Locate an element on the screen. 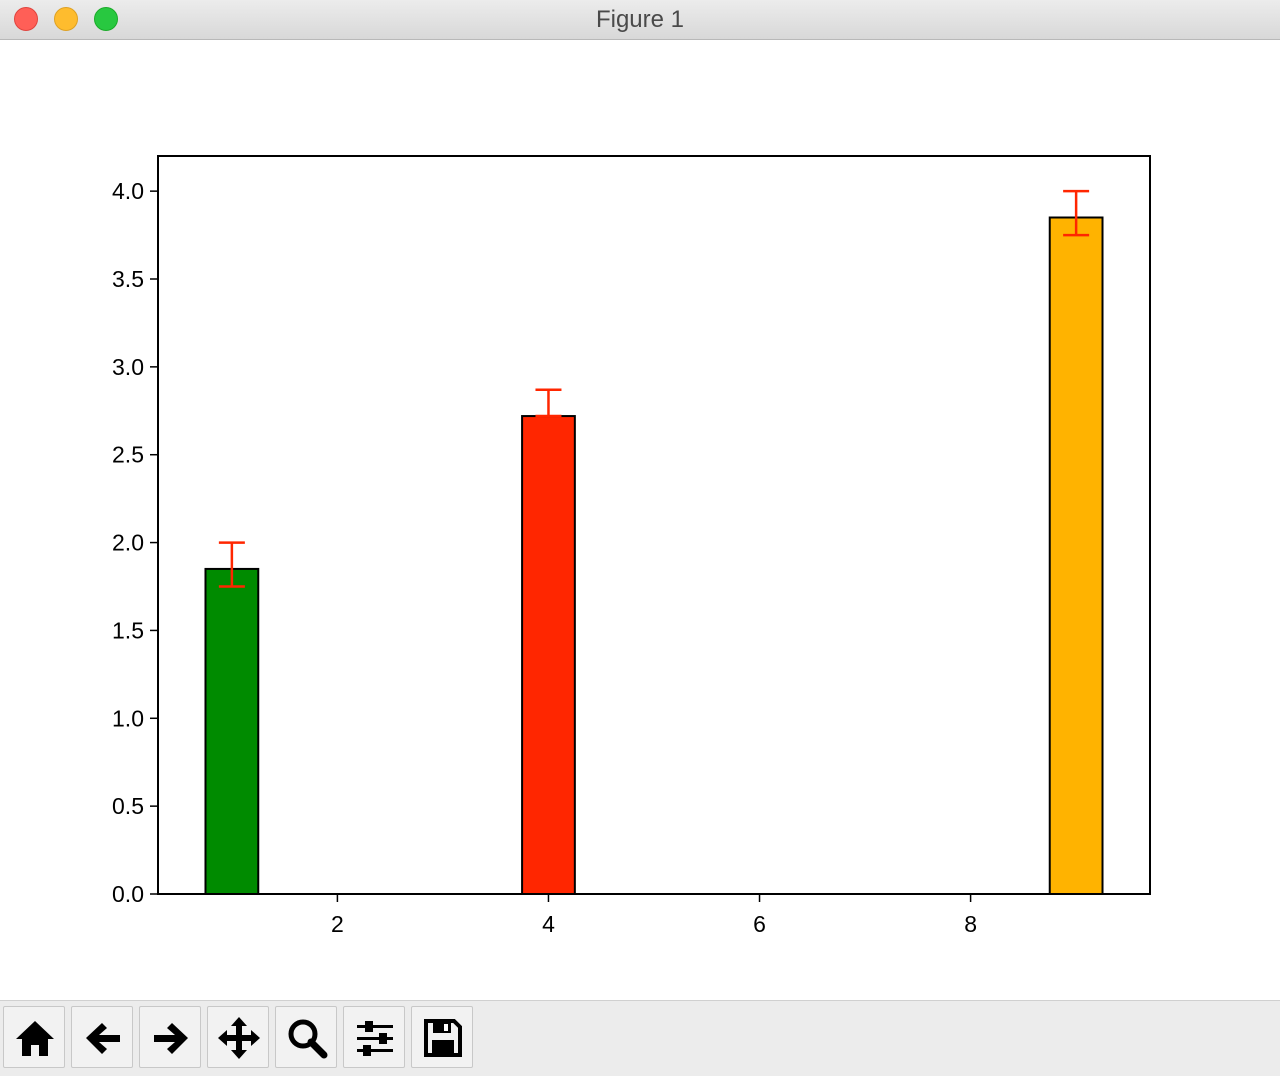 This screenshot has width=1280, height=1076. home-button is located at coordinates (34, 1037).